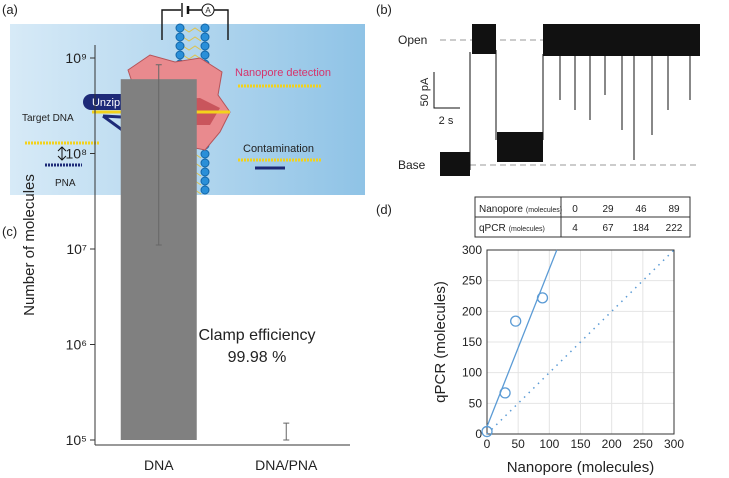 Image resolution: width=729 pixels, height=478 pixels. Describe the element at coordinates (76, 440) in the screenshot. I see `y-tick-label: 10⁵` at that location.